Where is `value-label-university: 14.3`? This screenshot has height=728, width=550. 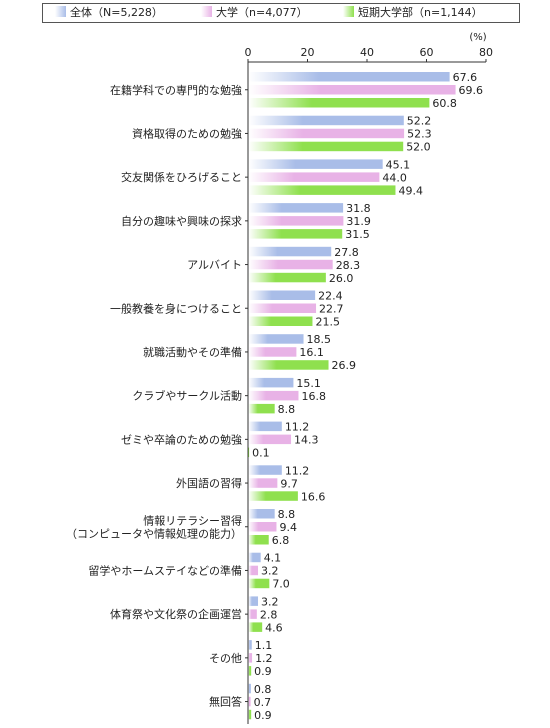
value-label-university: 14.3 is located at coordinates (306, 440).